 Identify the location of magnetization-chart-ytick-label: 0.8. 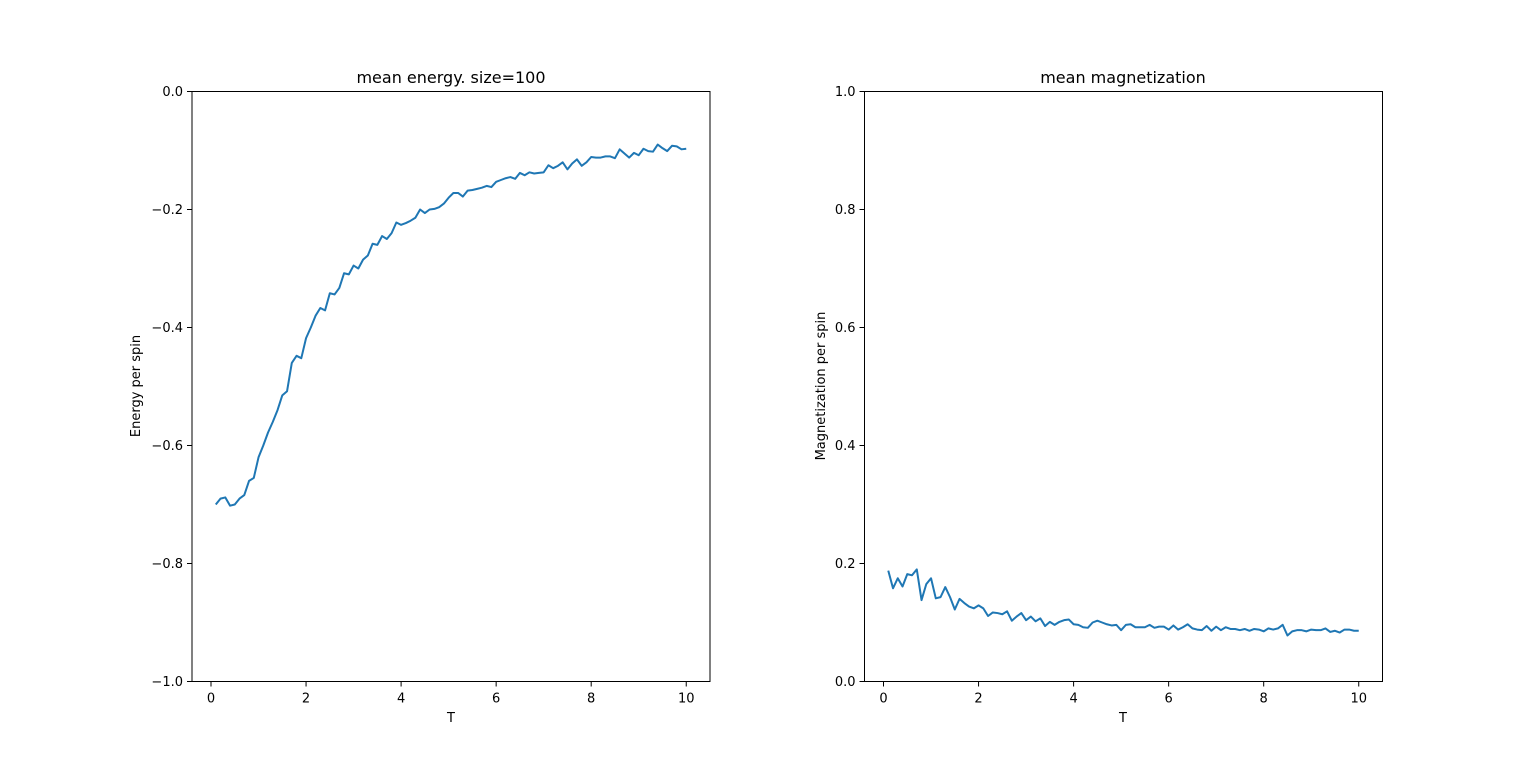
(845, 210).